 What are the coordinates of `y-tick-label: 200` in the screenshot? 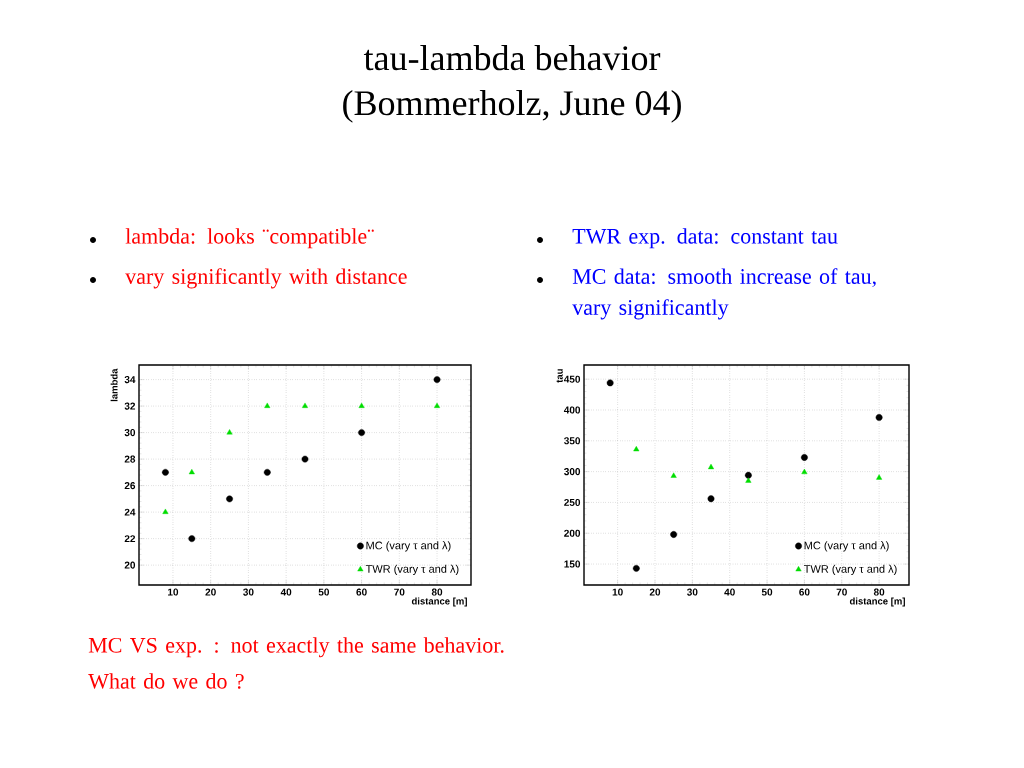 It's located at (572, 533).